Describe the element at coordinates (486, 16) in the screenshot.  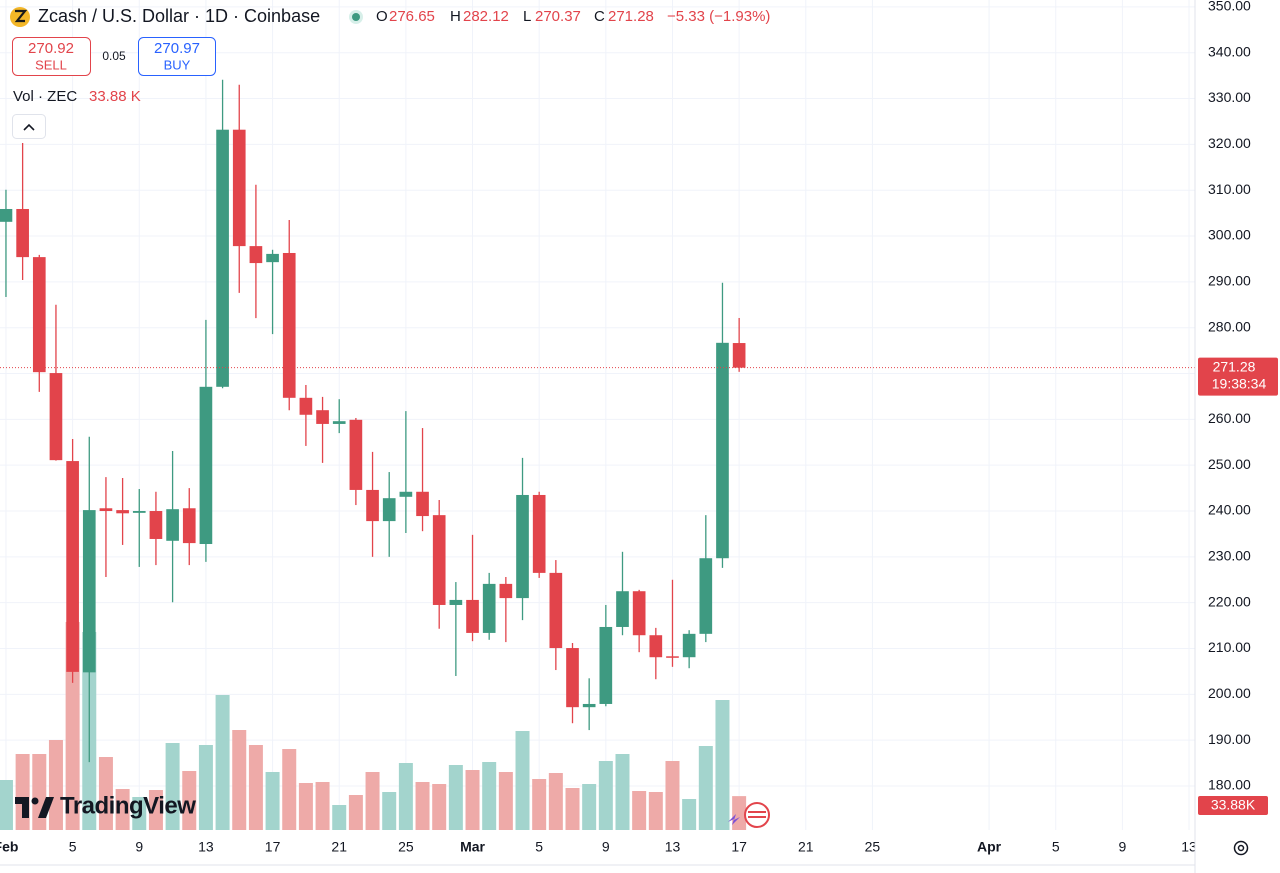
I see `ohlc-high: 282.12` at that location.